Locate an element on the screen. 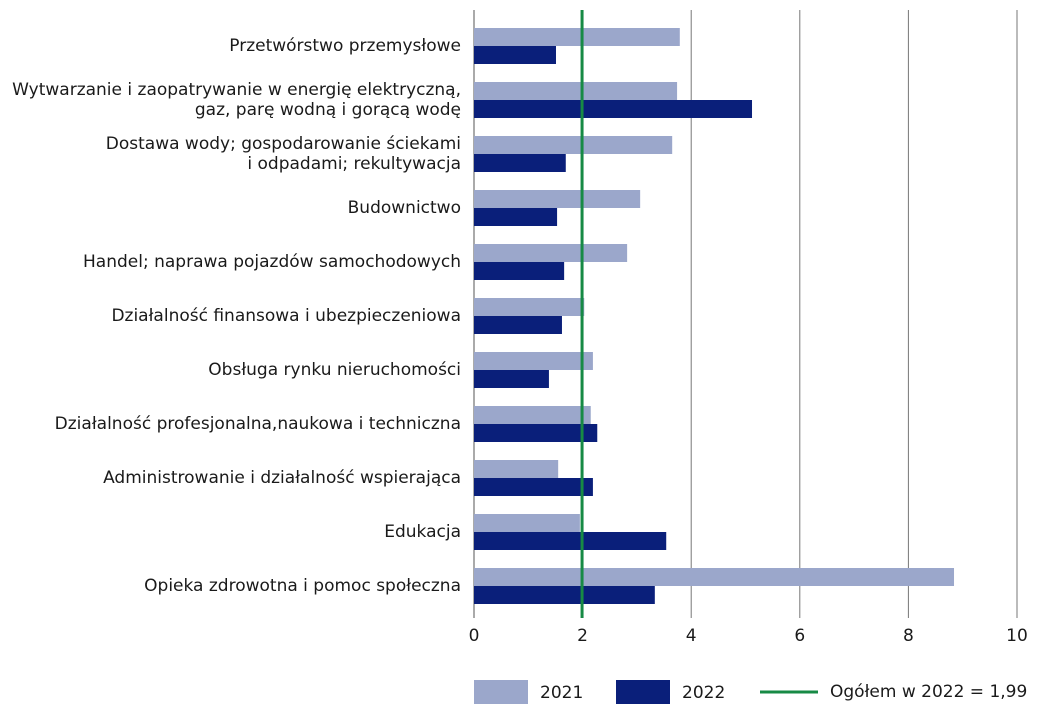 This screenshot has height=704, width=1041. y-tick-label: gaz, parę wodną i gorącą wodę is located at coordinates (328, 110).